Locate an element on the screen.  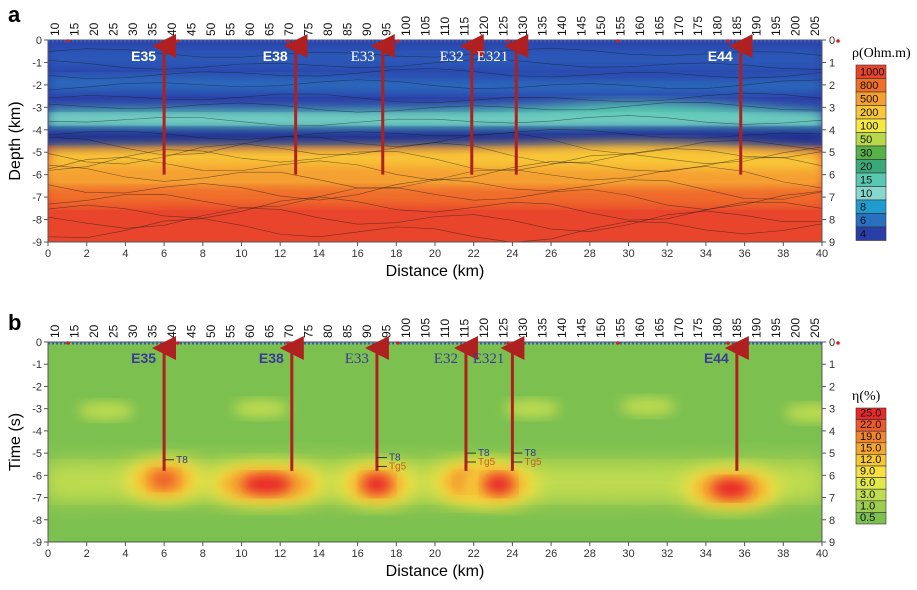
station-tick-label: 90 is located at coordinates (367, 29).